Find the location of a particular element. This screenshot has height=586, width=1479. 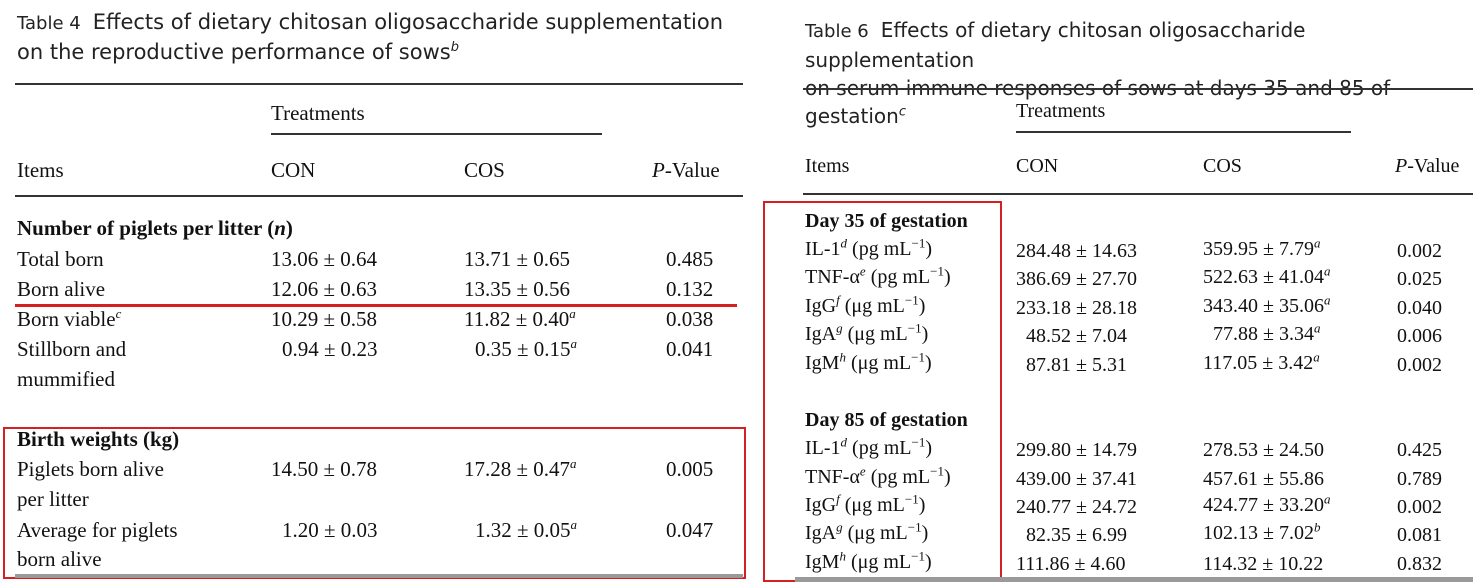

table6-row-name: IgAg (μg mL−1) is located at coordinates (867, 332).